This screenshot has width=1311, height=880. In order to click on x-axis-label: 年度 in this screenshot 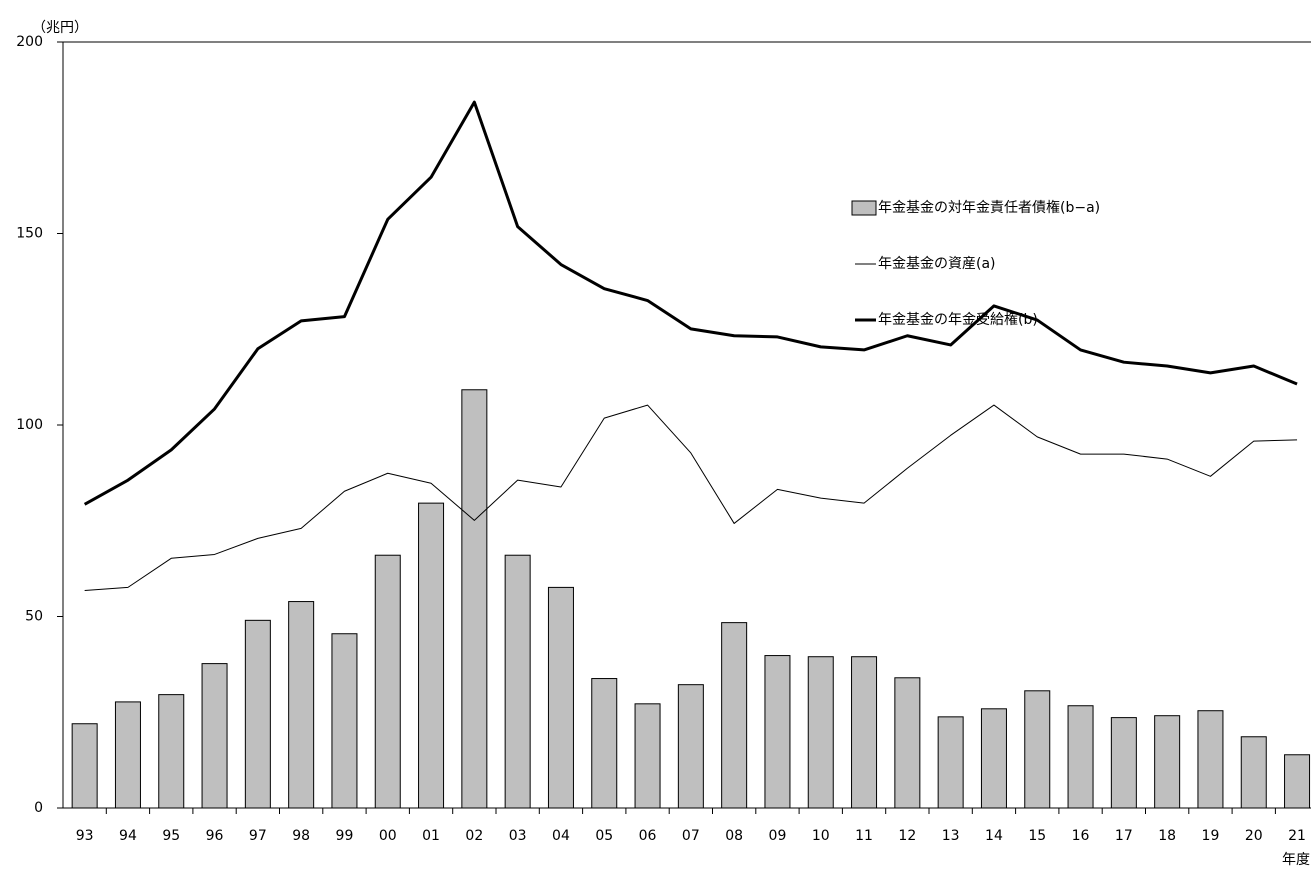, I will do `click(1296, 860)`.